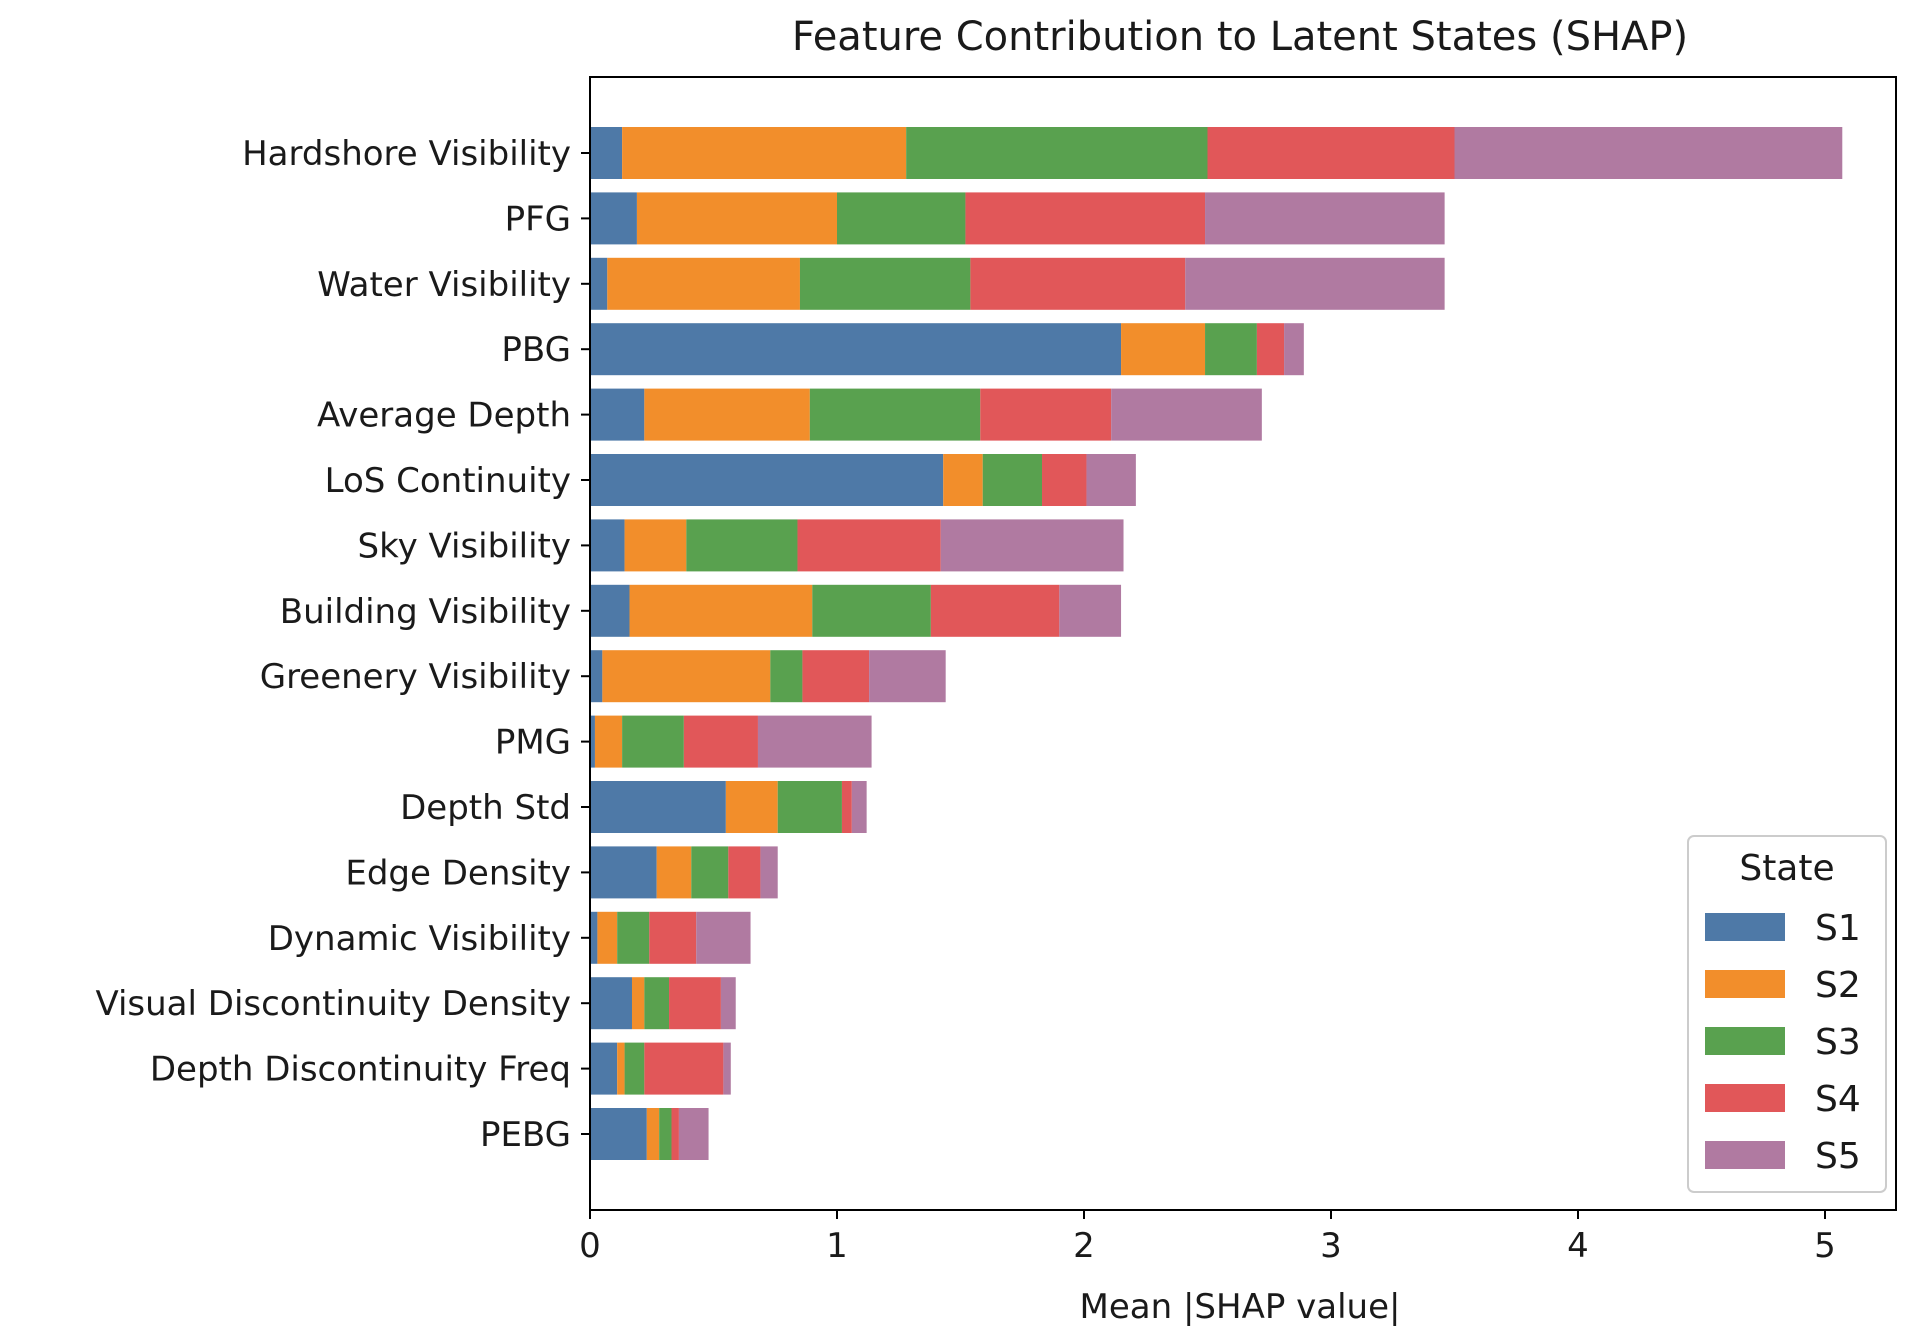 The height and width of the screenshot is (1343, 1911). Describe the element at coordinates (448, 481) in the screenshot. I see `y-tick-label: LoS Continuity` at that location.